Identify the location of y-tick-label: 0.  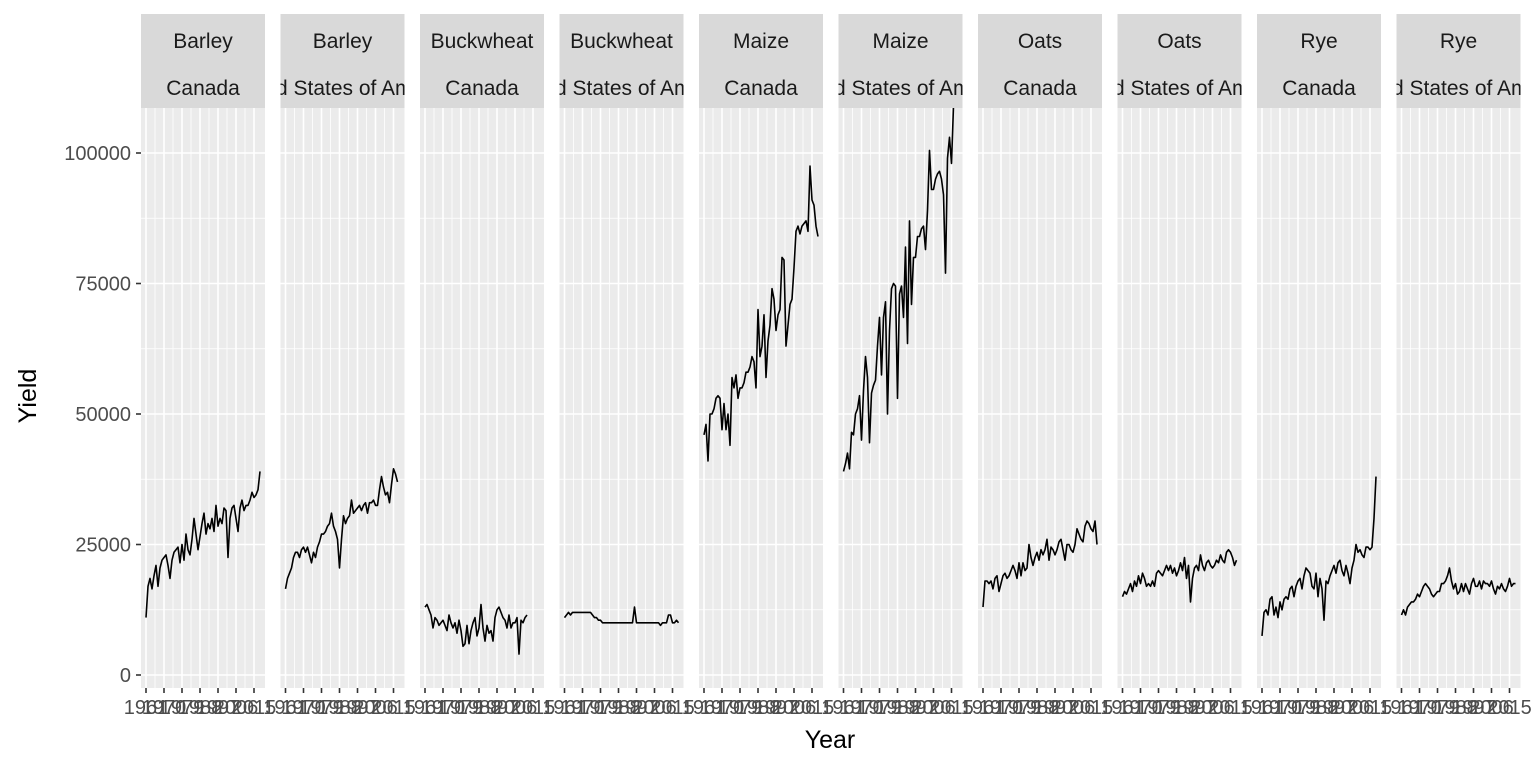
(125, 676).